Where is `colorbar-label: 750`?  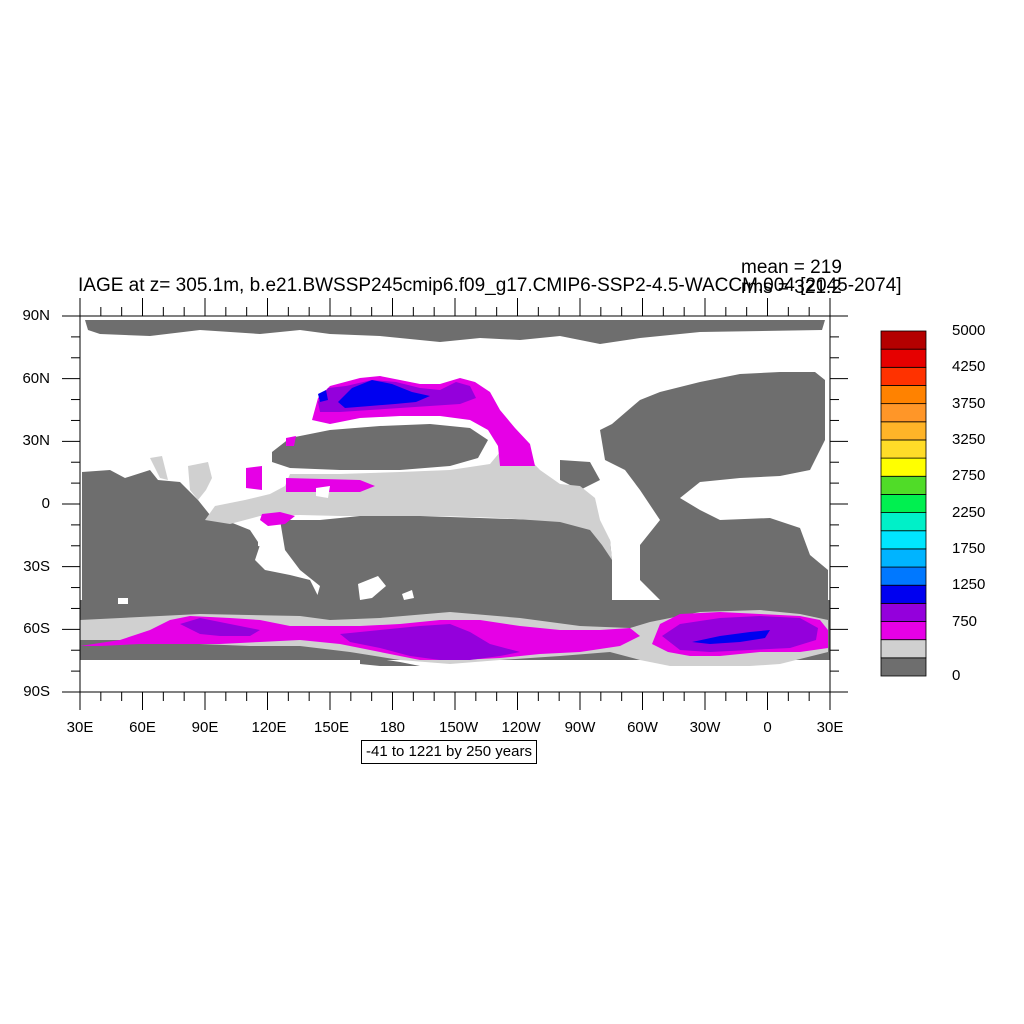 colorbar-label: 750 is located at coordinates (965, 621).